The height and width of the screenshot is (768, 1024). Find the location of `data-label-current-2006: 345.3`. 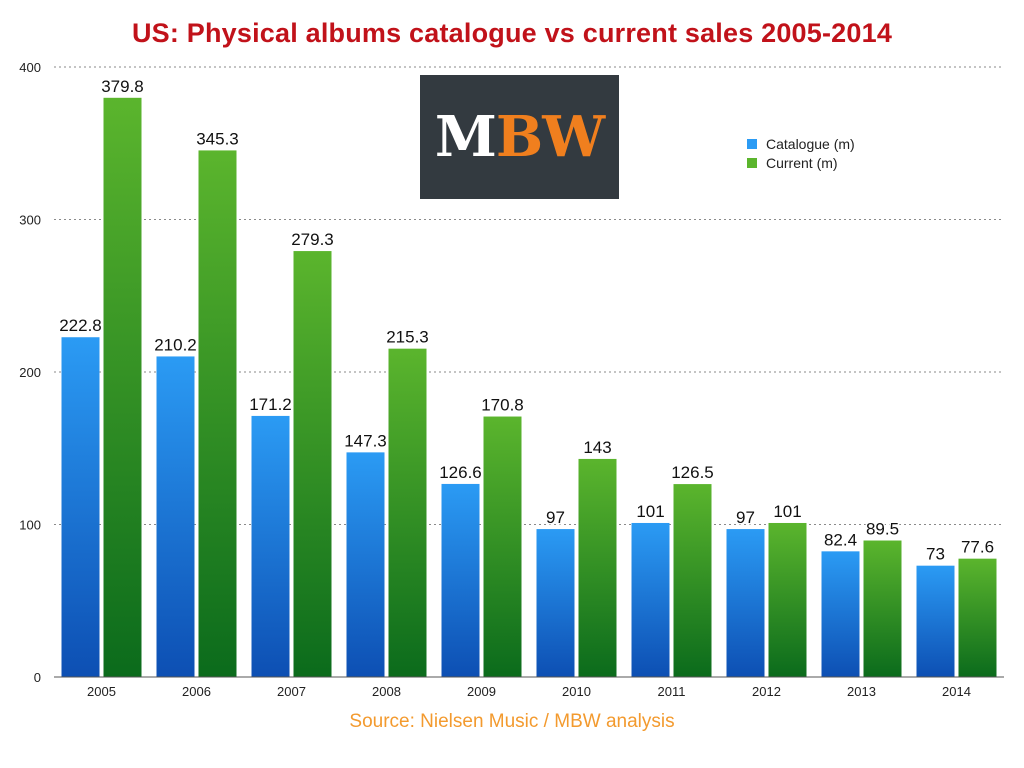

data-label-current-2006: 345.3 is located at coordinates (217, 138).